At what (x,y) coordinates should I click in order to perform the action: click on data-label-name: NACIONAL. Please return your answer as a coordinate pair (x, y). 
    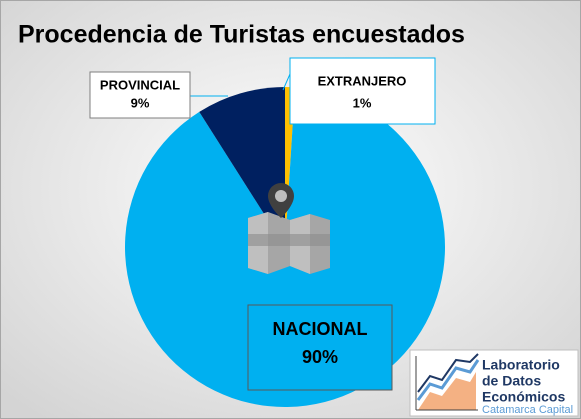
    Looking at the image, I should click on (320, 329).